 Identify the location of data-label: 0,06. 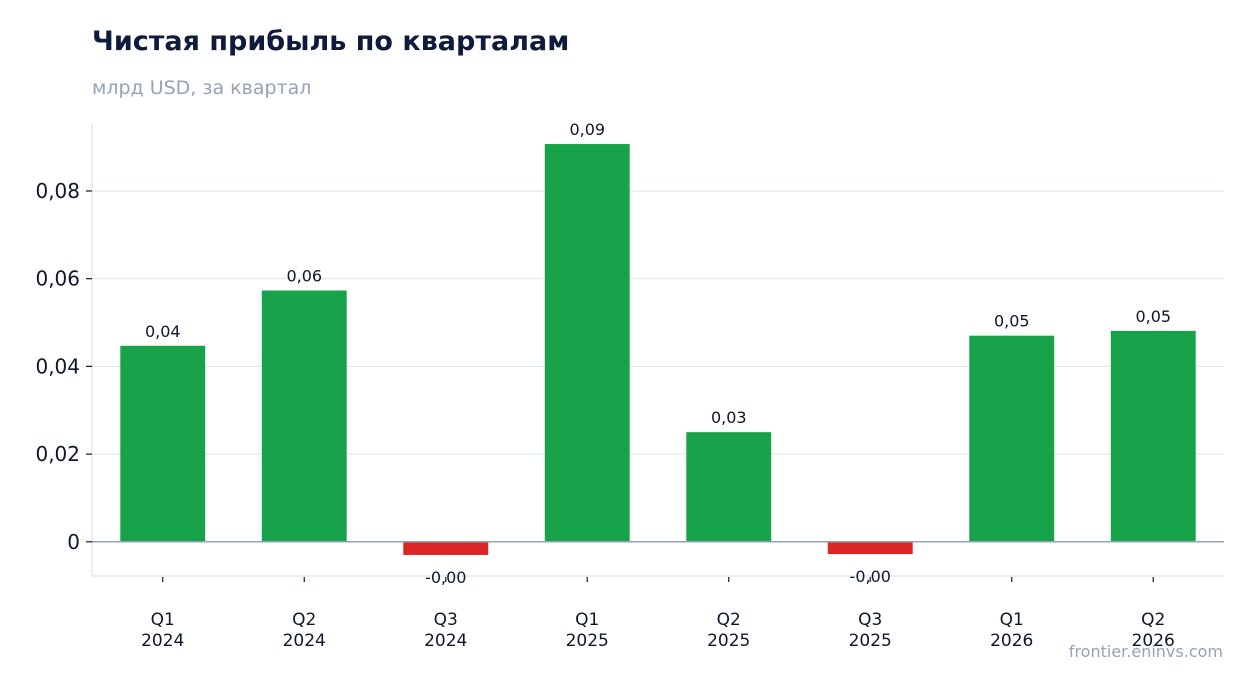
(304, 276).